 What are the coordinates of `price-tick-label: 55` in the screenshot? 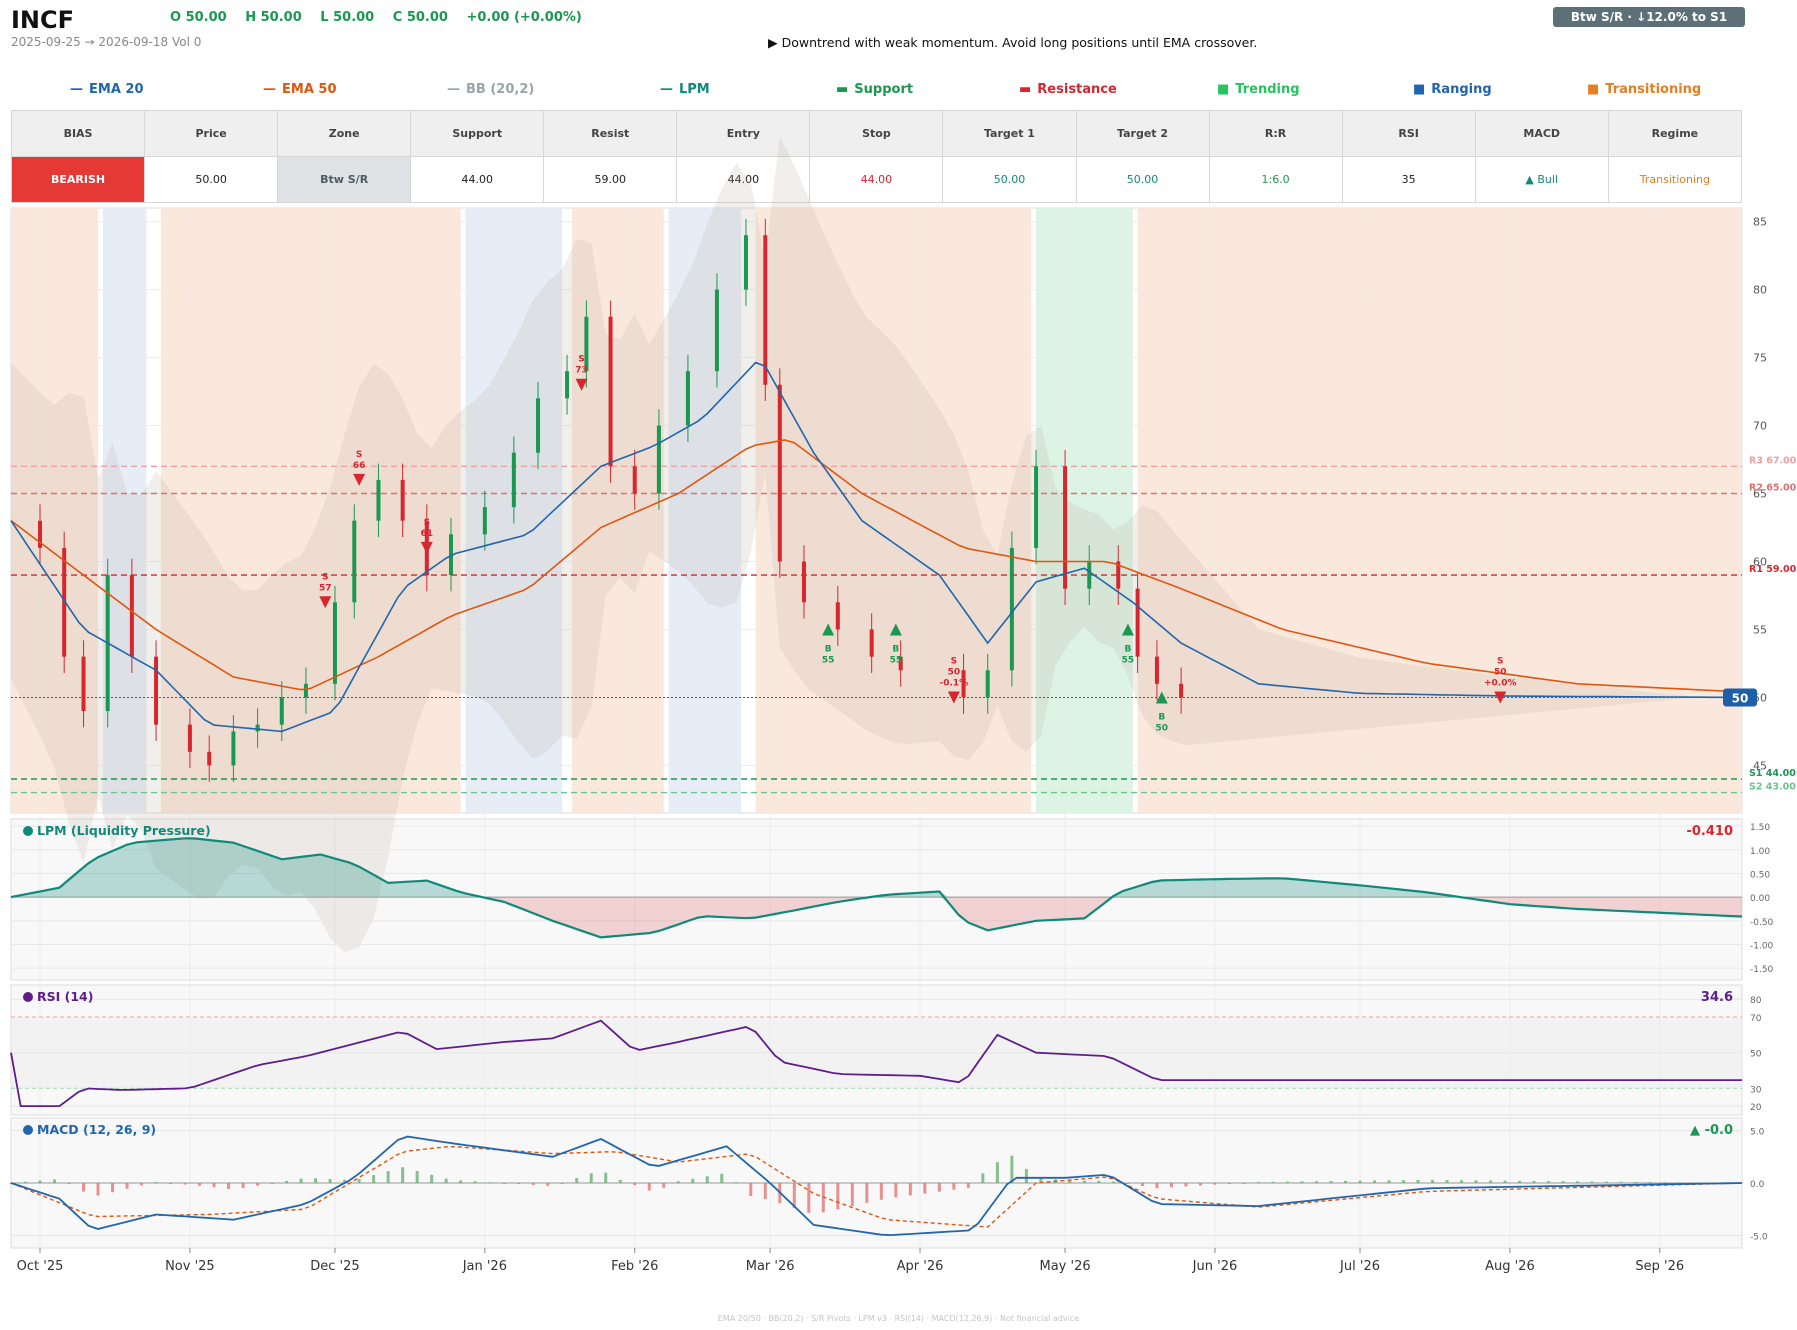 It's located at (1760, 629).